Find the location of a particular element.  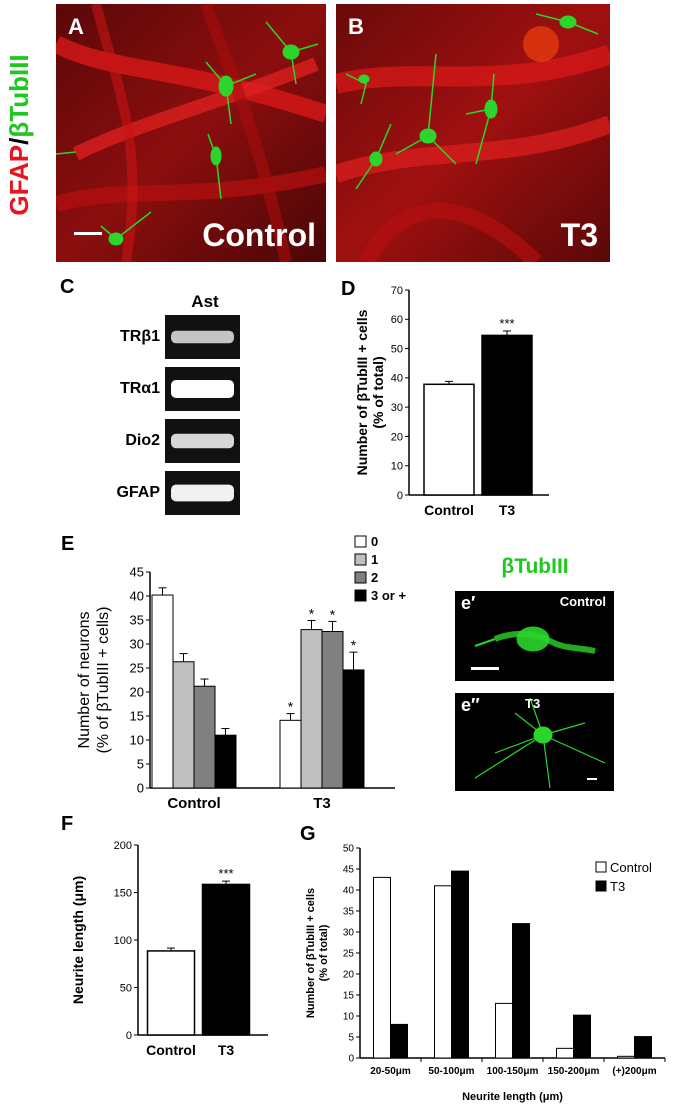

slash-label: / is located at coordinates (19, 141).